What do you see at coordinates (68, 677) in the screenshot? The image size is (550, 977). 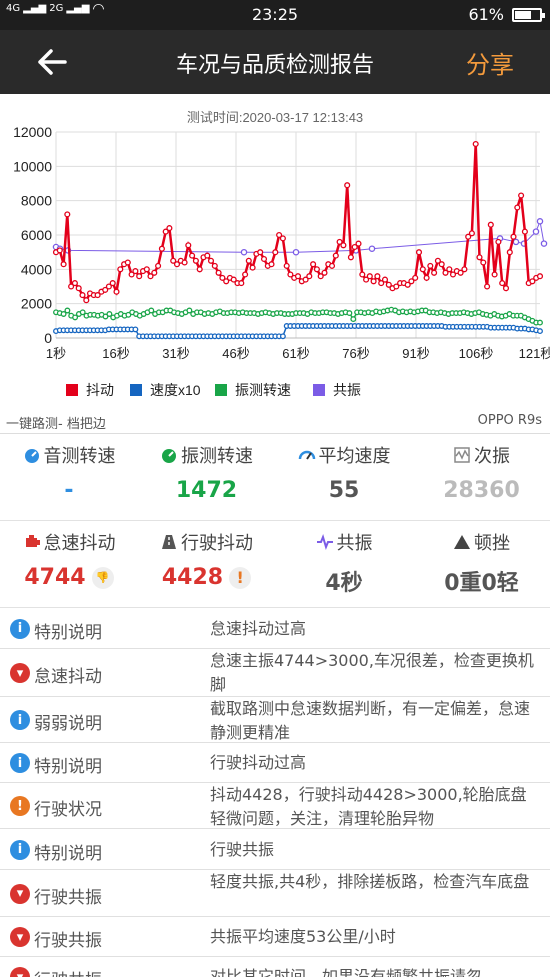 I see `detail-label: 怠速抖动` at bounding box center [68, 677].